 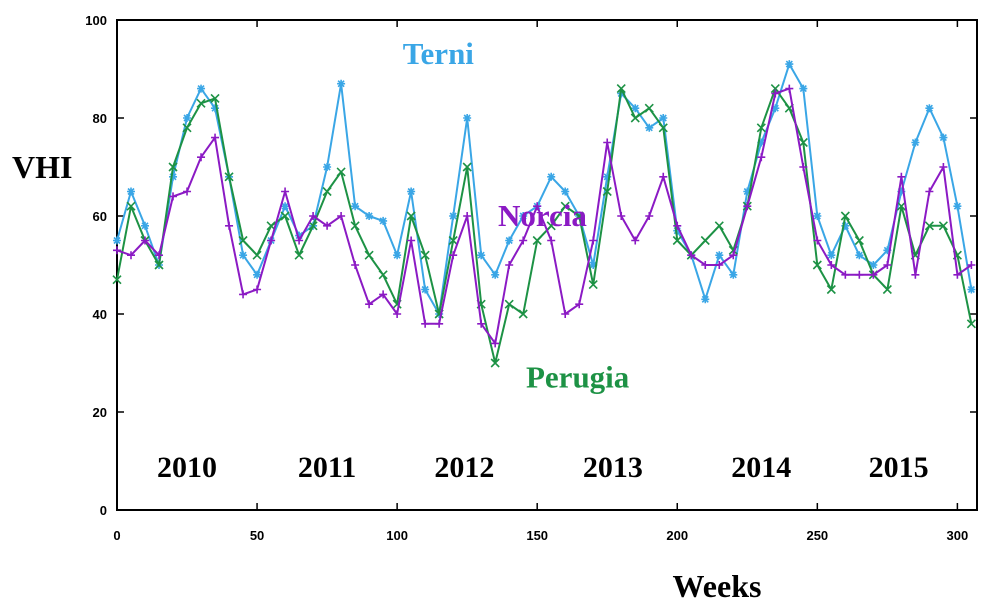 What do you see at coordinates (187, 467) in the screenshot?
I see `year-label: 2010` at bounding box center [187, 467].